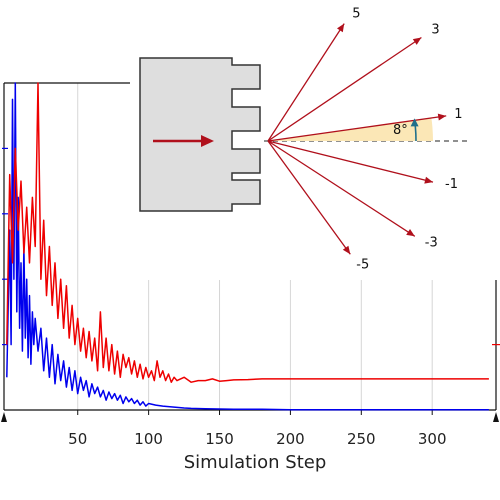 The height and width of the screenshot is (500, 500). I want to click on order-label-1: 3, so click(435, 30).